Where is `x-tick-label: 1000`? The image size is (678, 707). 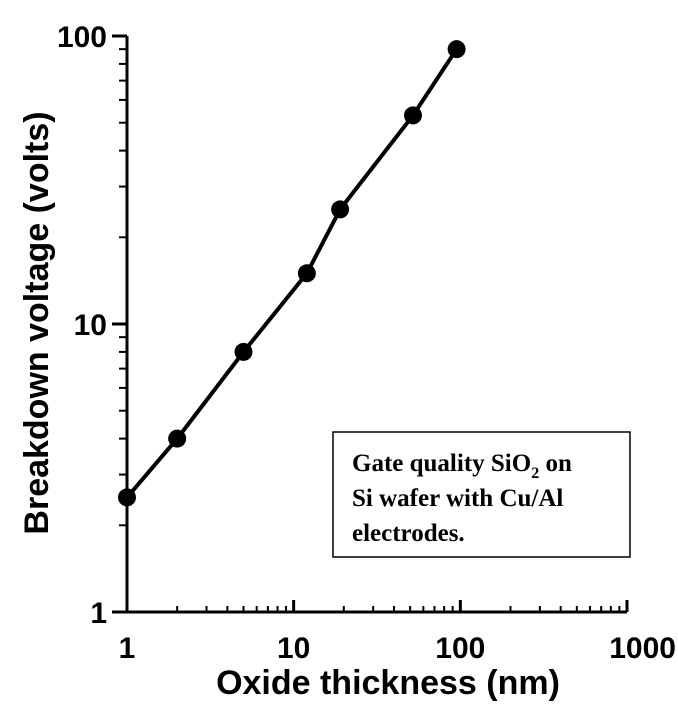
x-tick-label: 1000 is located at coordinates (642, 648).